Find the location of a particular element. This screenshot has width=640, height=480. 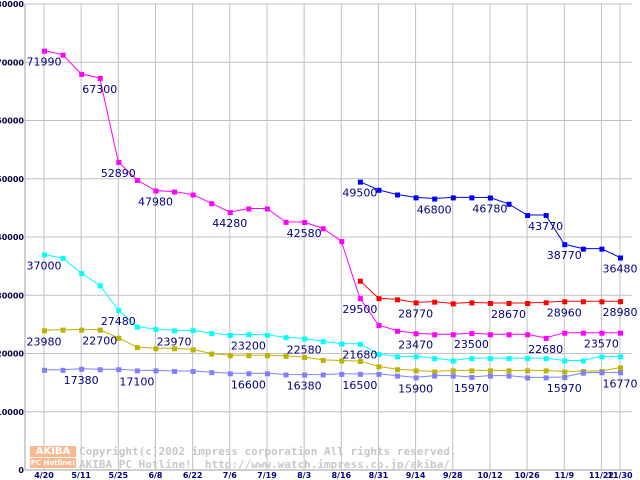

data-label: 23970 is located at coordinates (174, 341).